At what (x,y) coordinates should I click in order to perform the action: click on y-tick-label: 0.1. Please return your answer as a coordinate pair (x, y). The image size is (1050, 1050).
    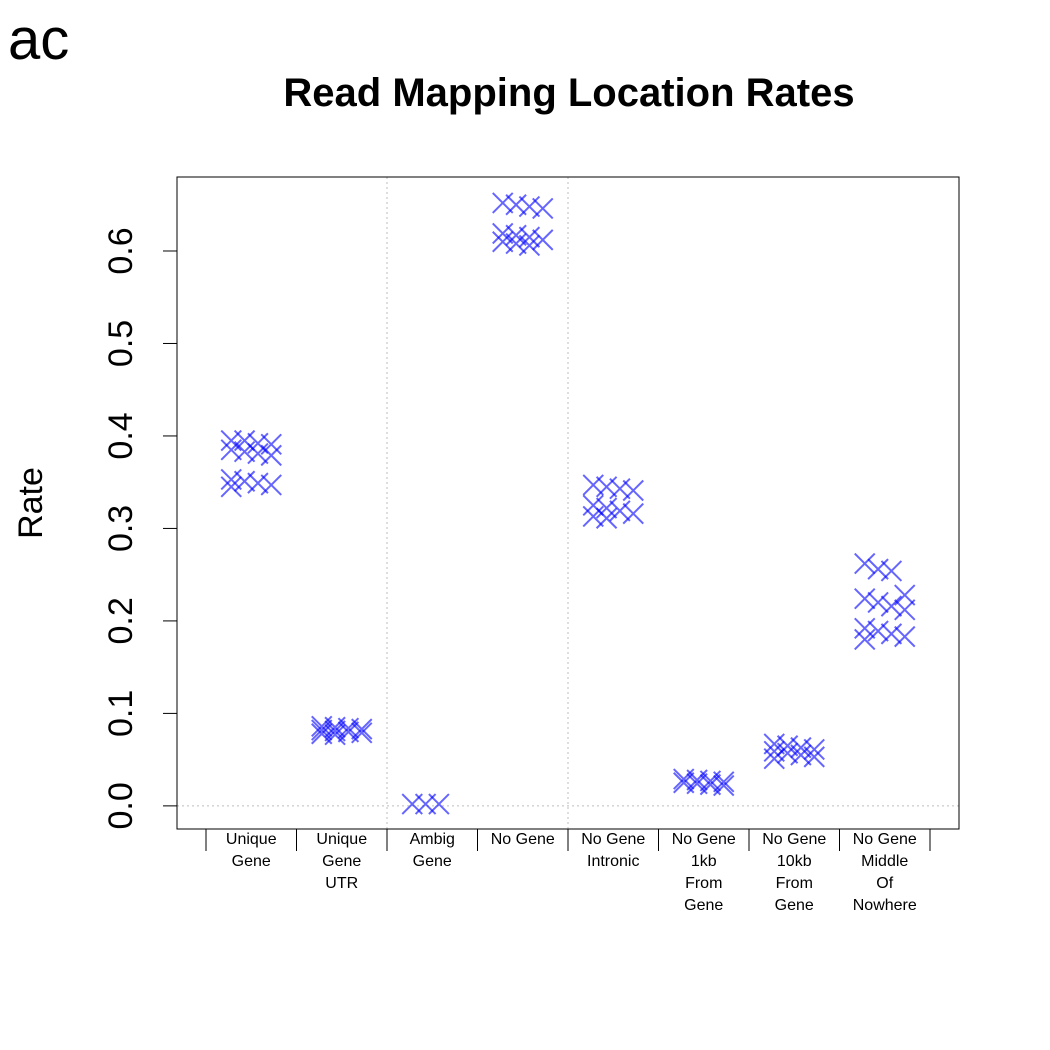
    Looking at the image, I should click on (121, 713).